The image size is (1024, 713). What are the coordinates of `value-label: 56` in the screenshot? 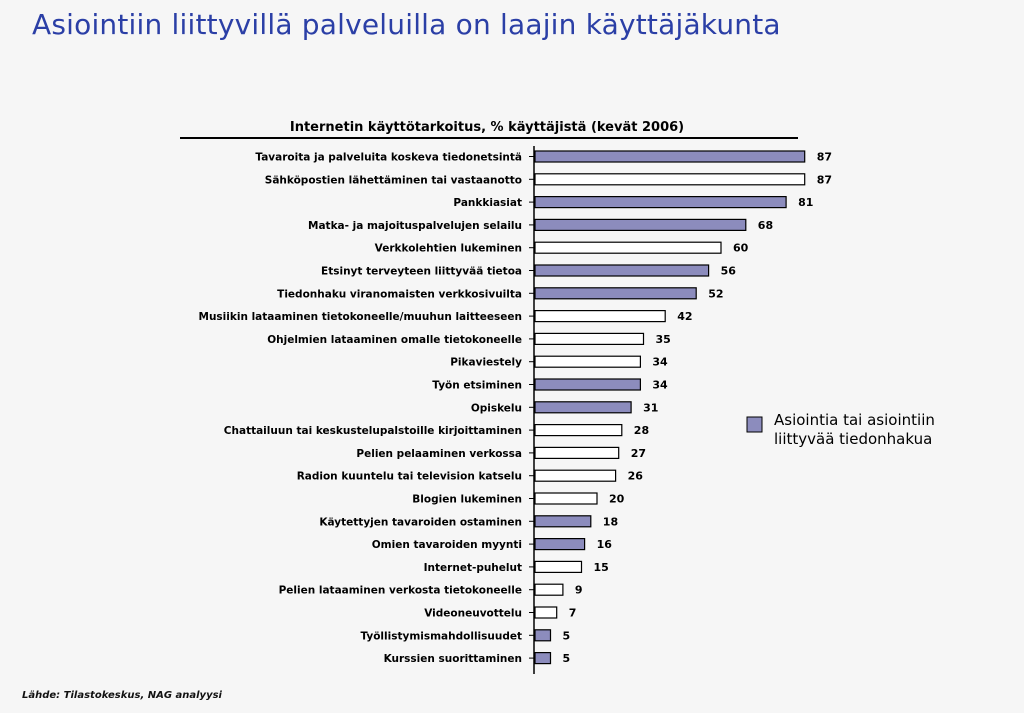 It's located at (729, 271).